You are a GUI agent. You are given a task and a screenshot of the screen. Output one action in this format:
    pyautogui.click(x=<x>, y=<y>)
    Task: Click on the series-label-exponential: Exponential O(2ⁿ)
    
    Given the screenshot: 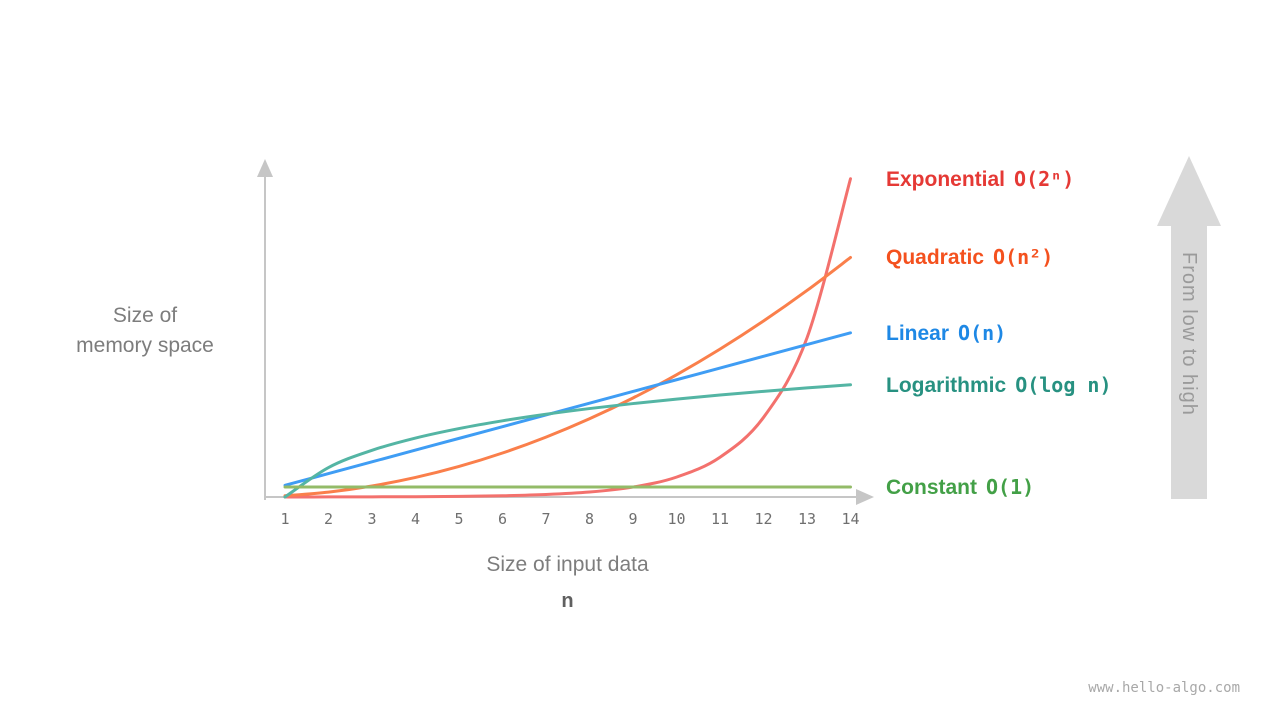 What is the action you would take?
    pyautogui.click(x=980, y=179)
    